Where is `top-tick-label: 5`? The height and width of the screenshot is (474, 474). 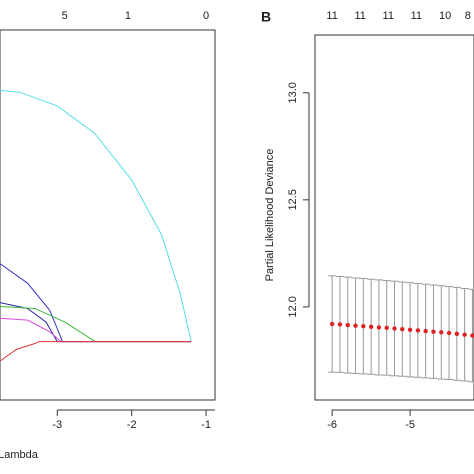 top-tick-label: 5 is located at coordinates (65, 16).